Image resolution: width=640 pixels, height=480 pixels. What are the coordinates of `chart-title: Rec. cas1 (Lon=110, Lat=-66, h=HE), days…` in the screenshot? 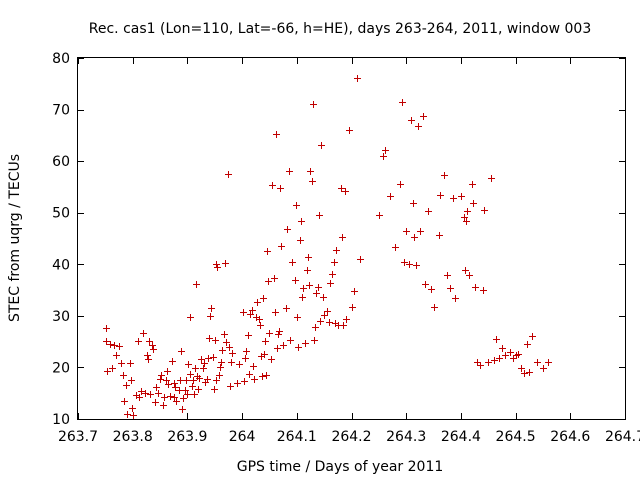 It's located at (340, 29).